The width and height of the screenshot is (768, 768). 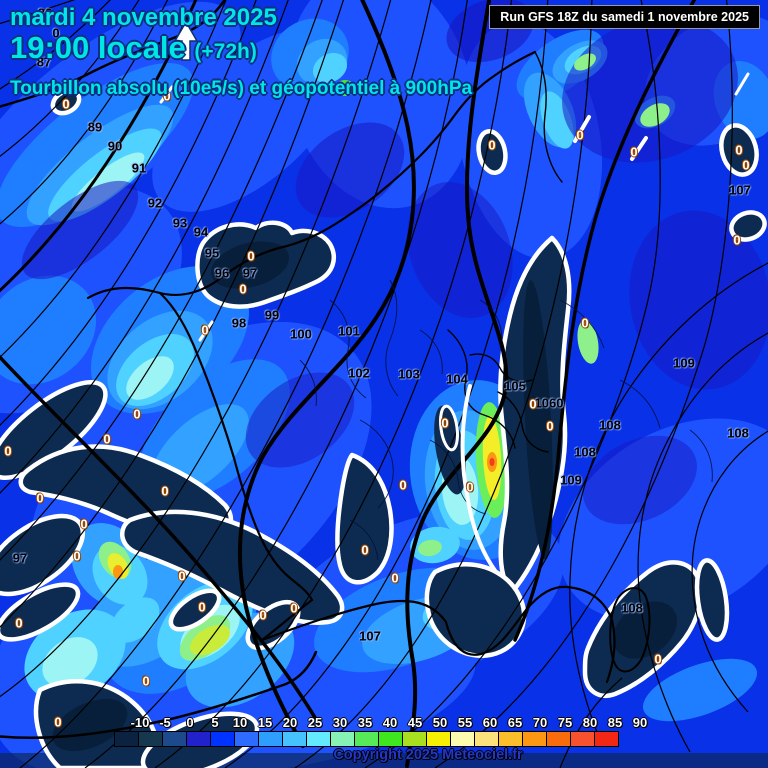 What do you see at coordinates (515, 722) in the screenshot?
I see `legend-value-label: 65` at bounding box center [515, 722].